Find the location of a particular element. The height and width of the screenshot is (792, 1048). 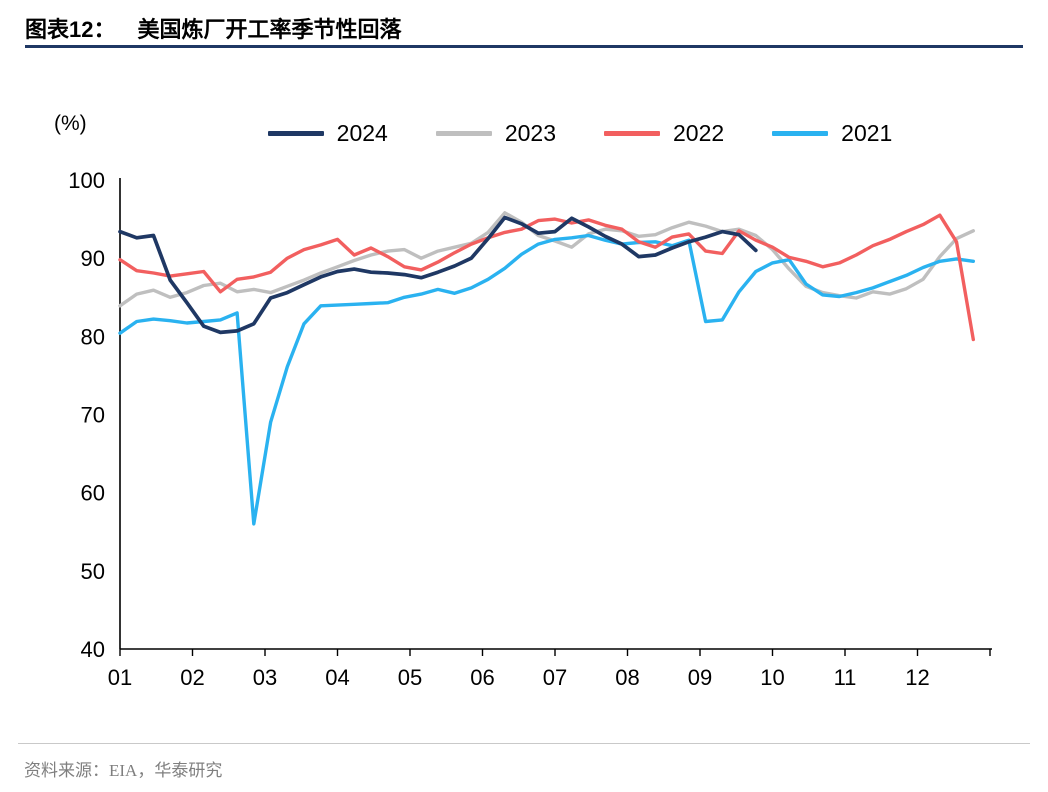

figure-header: 图表12： 美国炼厂开工率季节性回落 is located at coordinates (213, 28).